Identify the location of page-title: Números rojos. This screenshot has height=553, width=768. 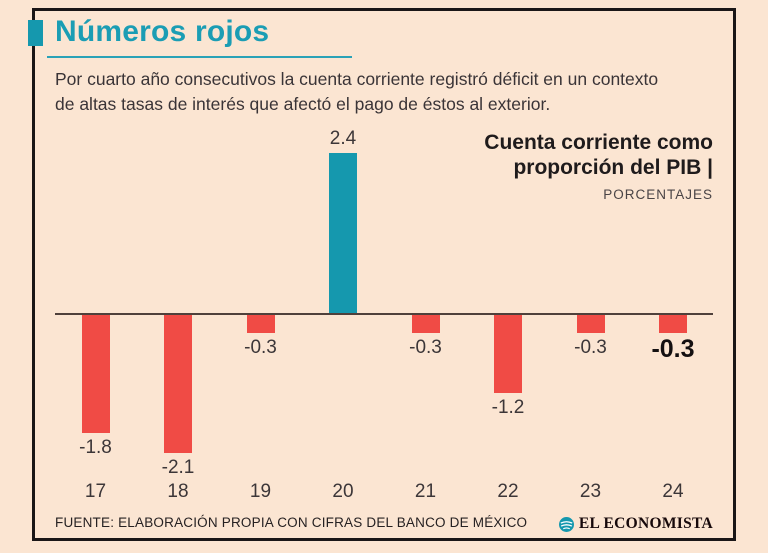
(162, 31).